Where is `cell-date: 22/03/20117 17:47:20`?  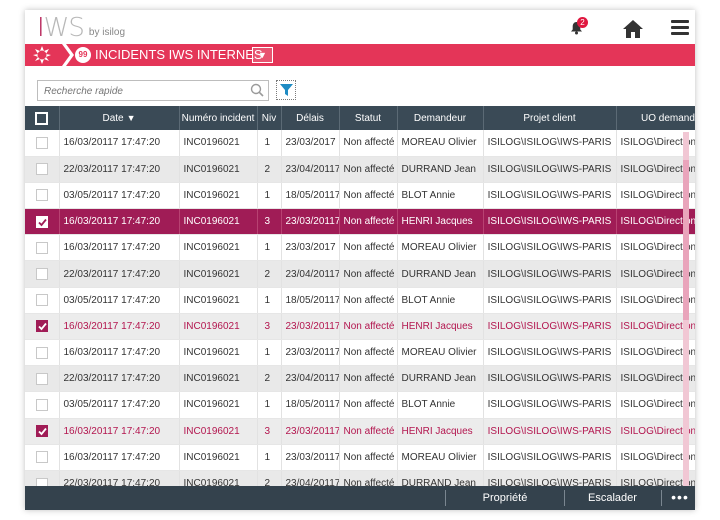
cell-date: 22/03/20117 17:47:20 is located at coordinates (119, 169).